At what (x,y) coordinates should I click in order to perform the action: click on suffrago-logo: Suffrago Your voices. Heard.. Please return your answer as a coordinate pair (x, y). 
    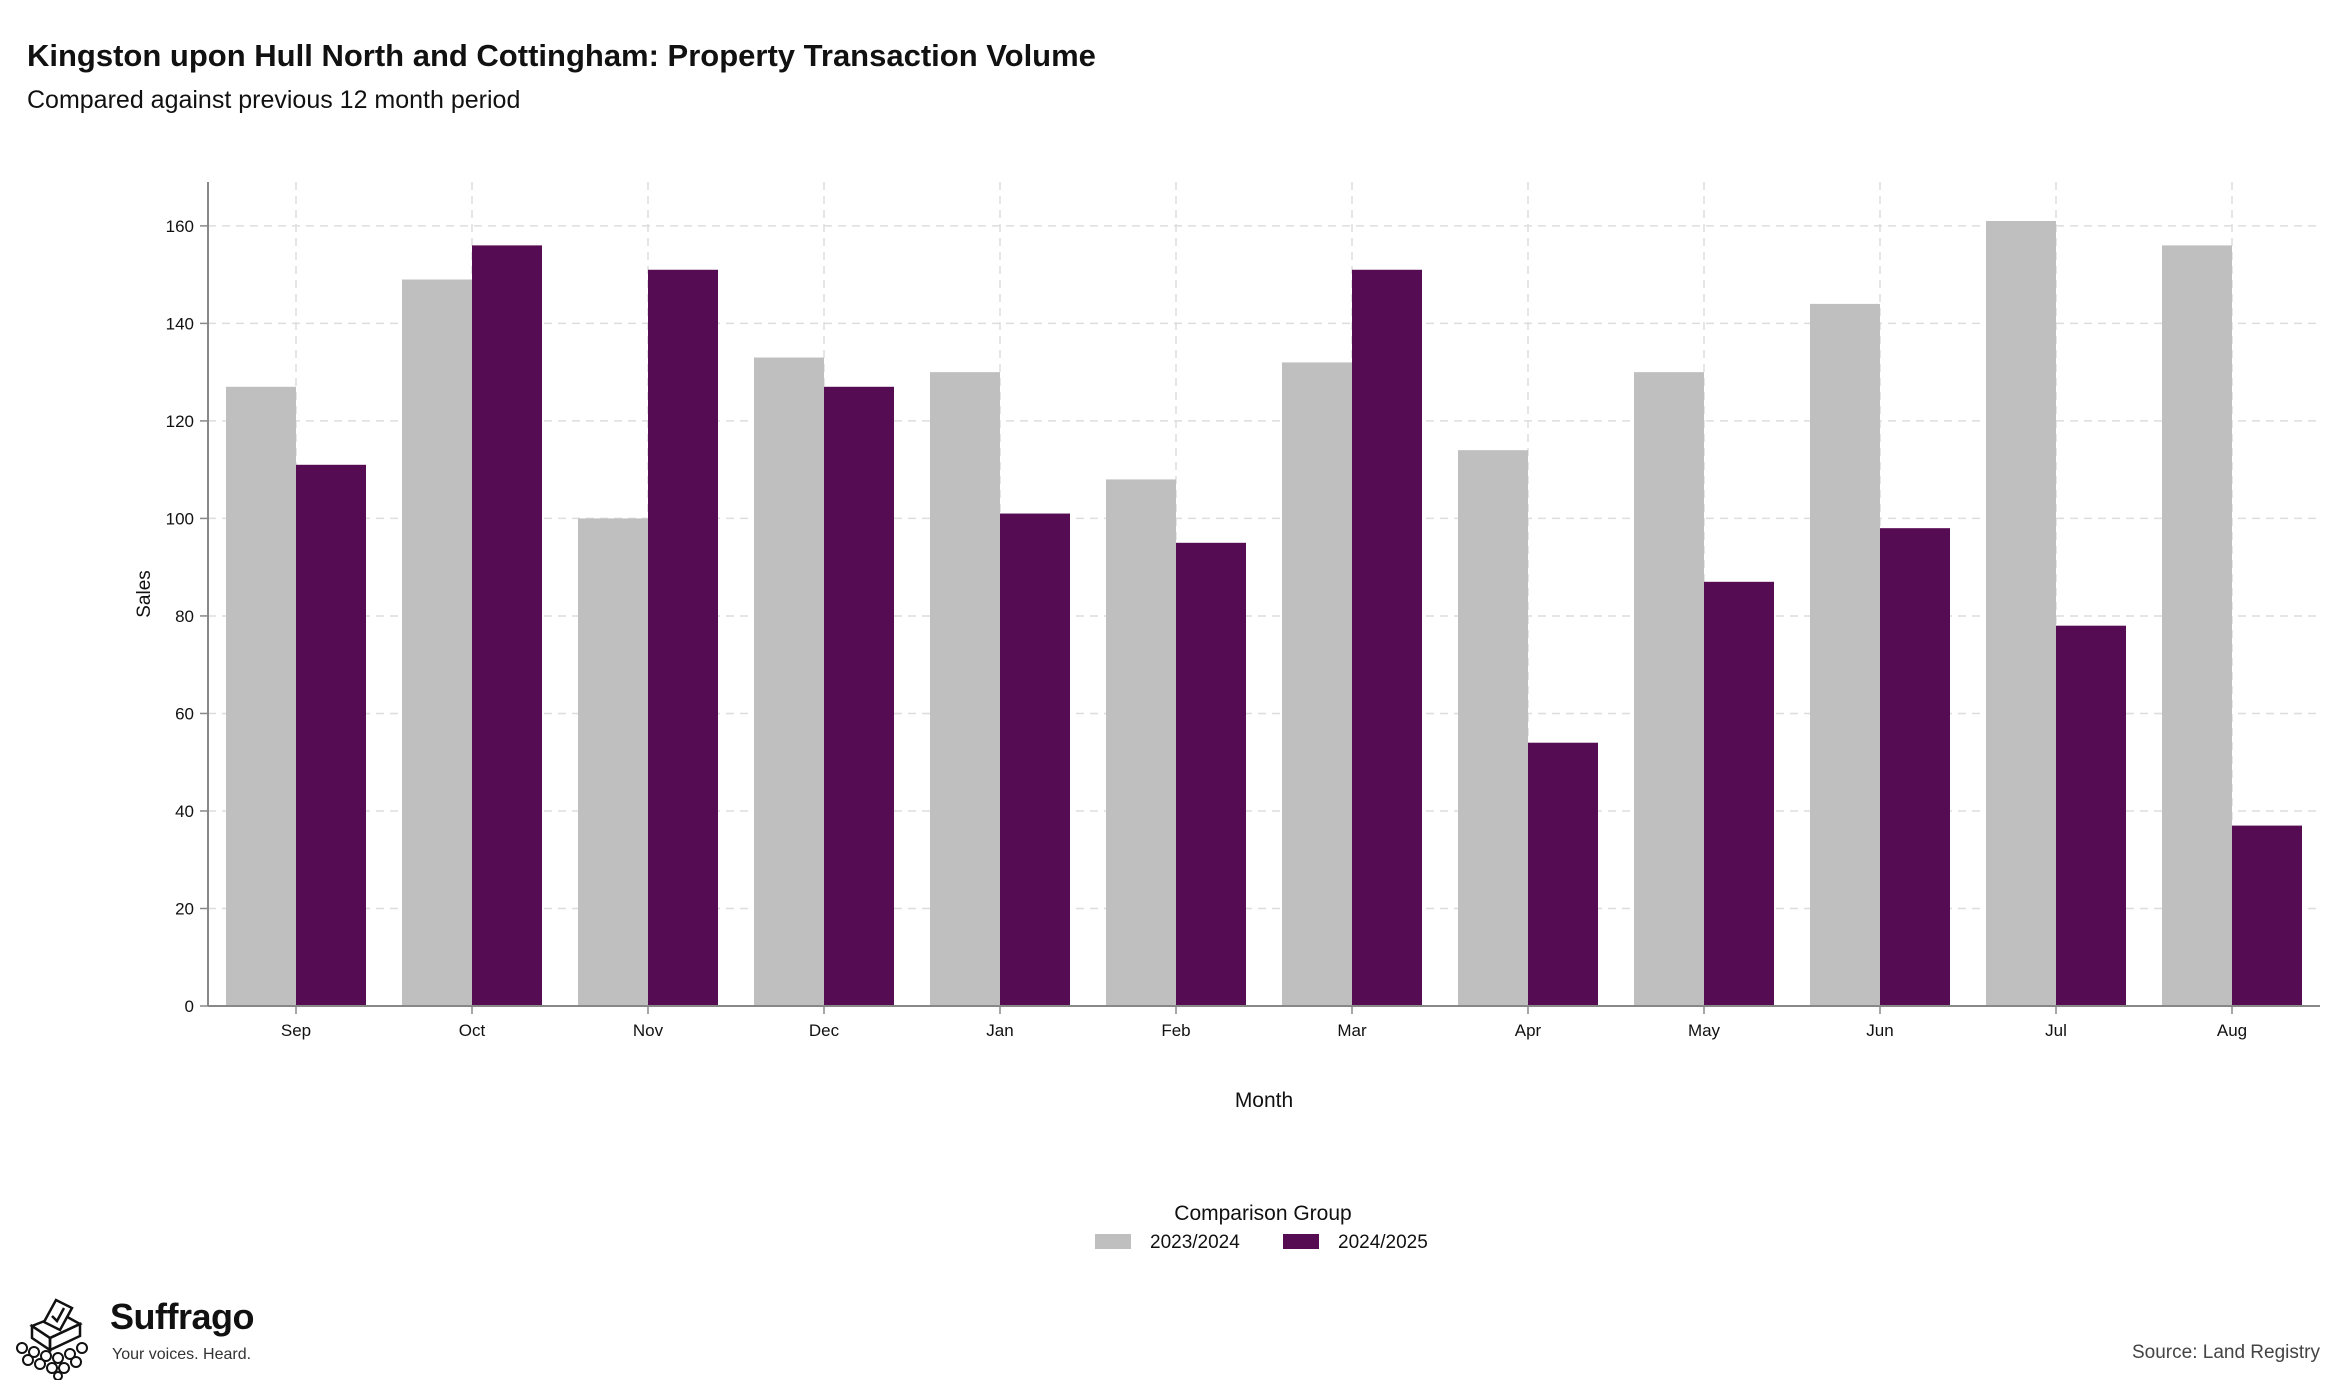
    Looking at the image, I should click on (144, 1338).